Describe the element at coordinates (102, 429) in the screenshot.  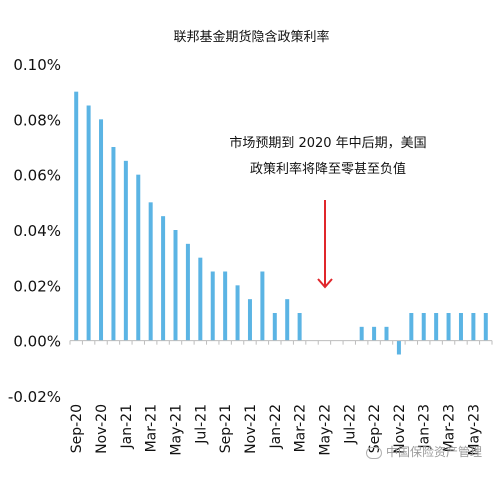
I see `x-tick-label: Nov-20` at that location.